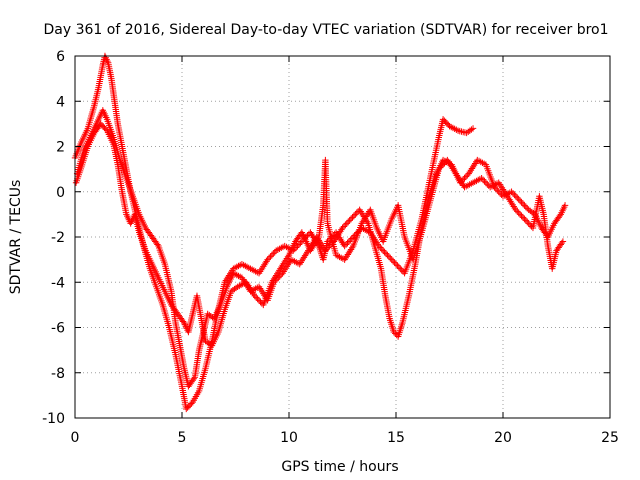 The height and width of the screenshot is (480, 640). Describe the element at coordinates (58, 374) in the screenshot. I see `y-tick-label: -8` at that location.